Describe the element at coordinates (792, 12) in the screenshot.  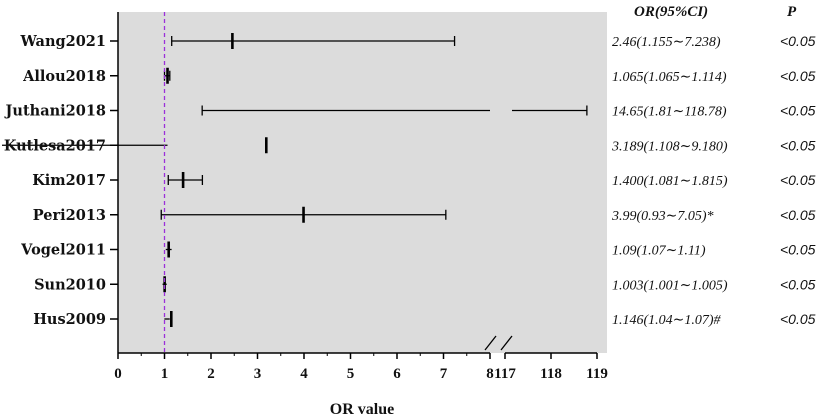
I see `p-header: P` at that location.